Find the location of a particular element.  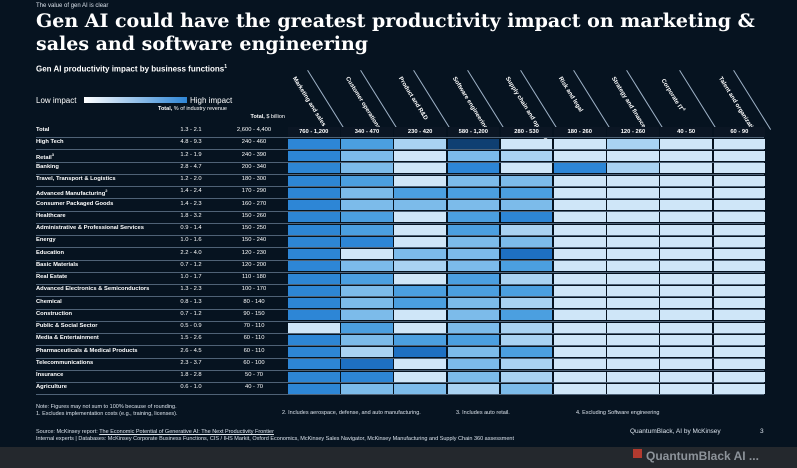

row-label: High Tech is located at coordinates (50, 142).